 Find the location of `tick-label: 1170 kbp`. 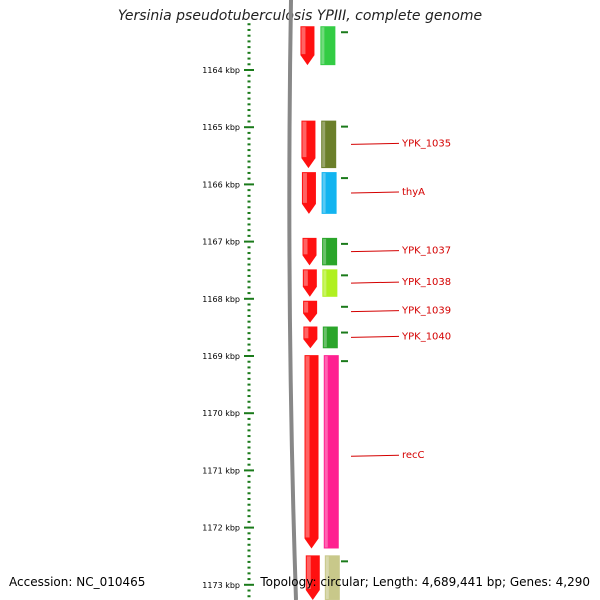

tick-label: 1170 kbp is located at coordinates (221, 413).